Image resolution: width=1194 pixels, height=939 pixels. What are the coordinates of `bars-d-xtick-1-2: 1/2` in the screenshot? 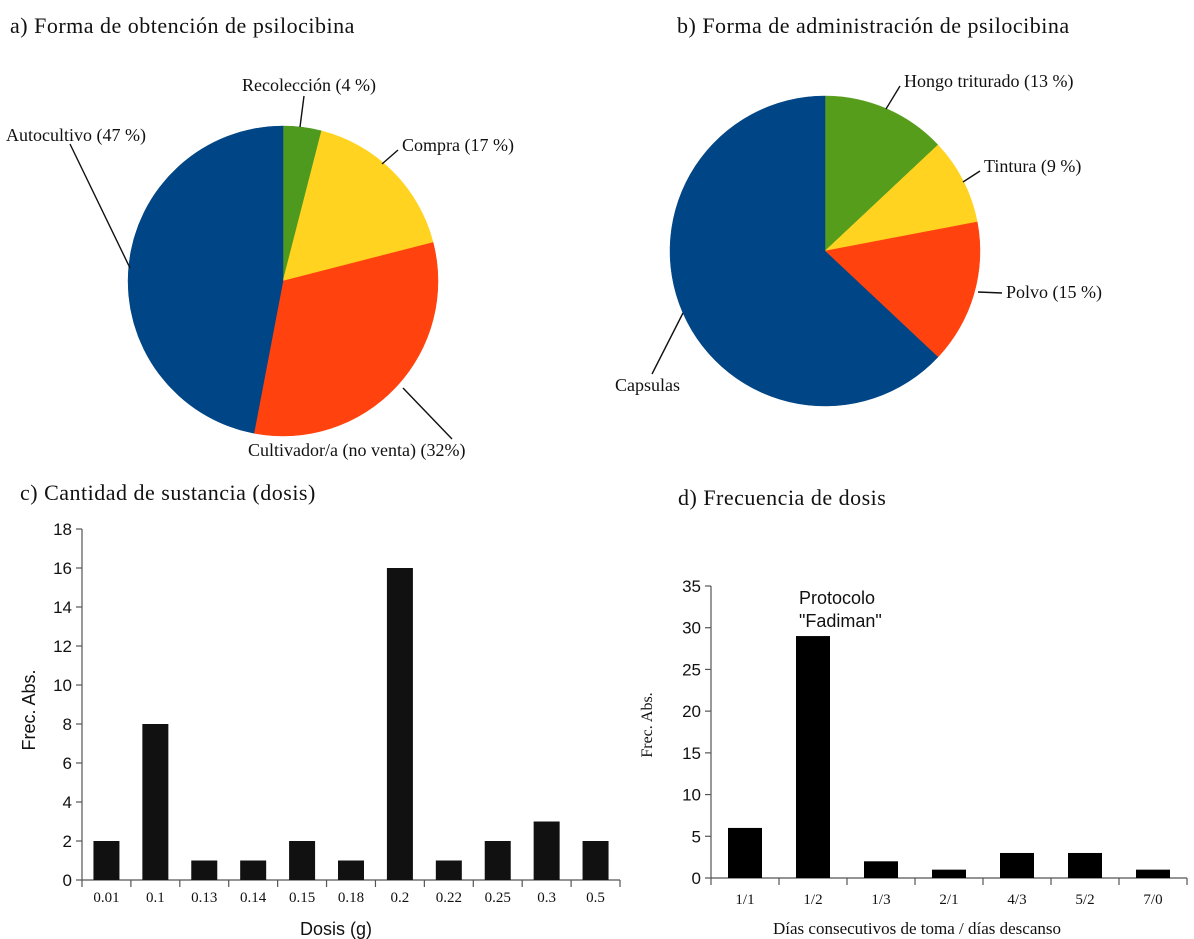 It's located at (812, 900).